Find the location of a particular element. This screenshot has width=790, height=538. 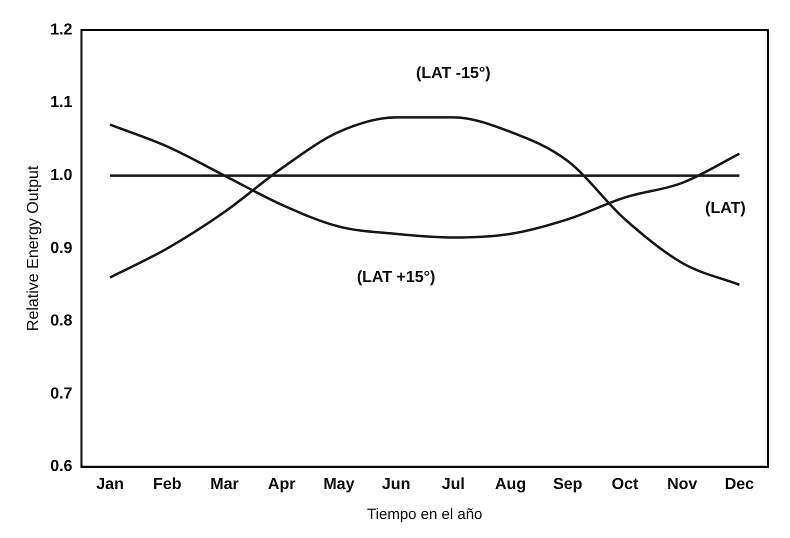

x-tick-label: Dec is located at coordinates (739, 484).